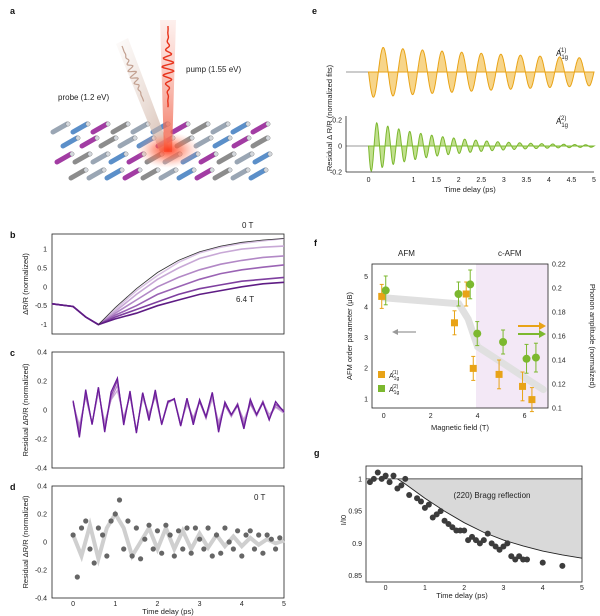  What do you see at coordinates (168, 150) in the screenshot?
I see `excitation-spot` at bounding box center [168, 150].